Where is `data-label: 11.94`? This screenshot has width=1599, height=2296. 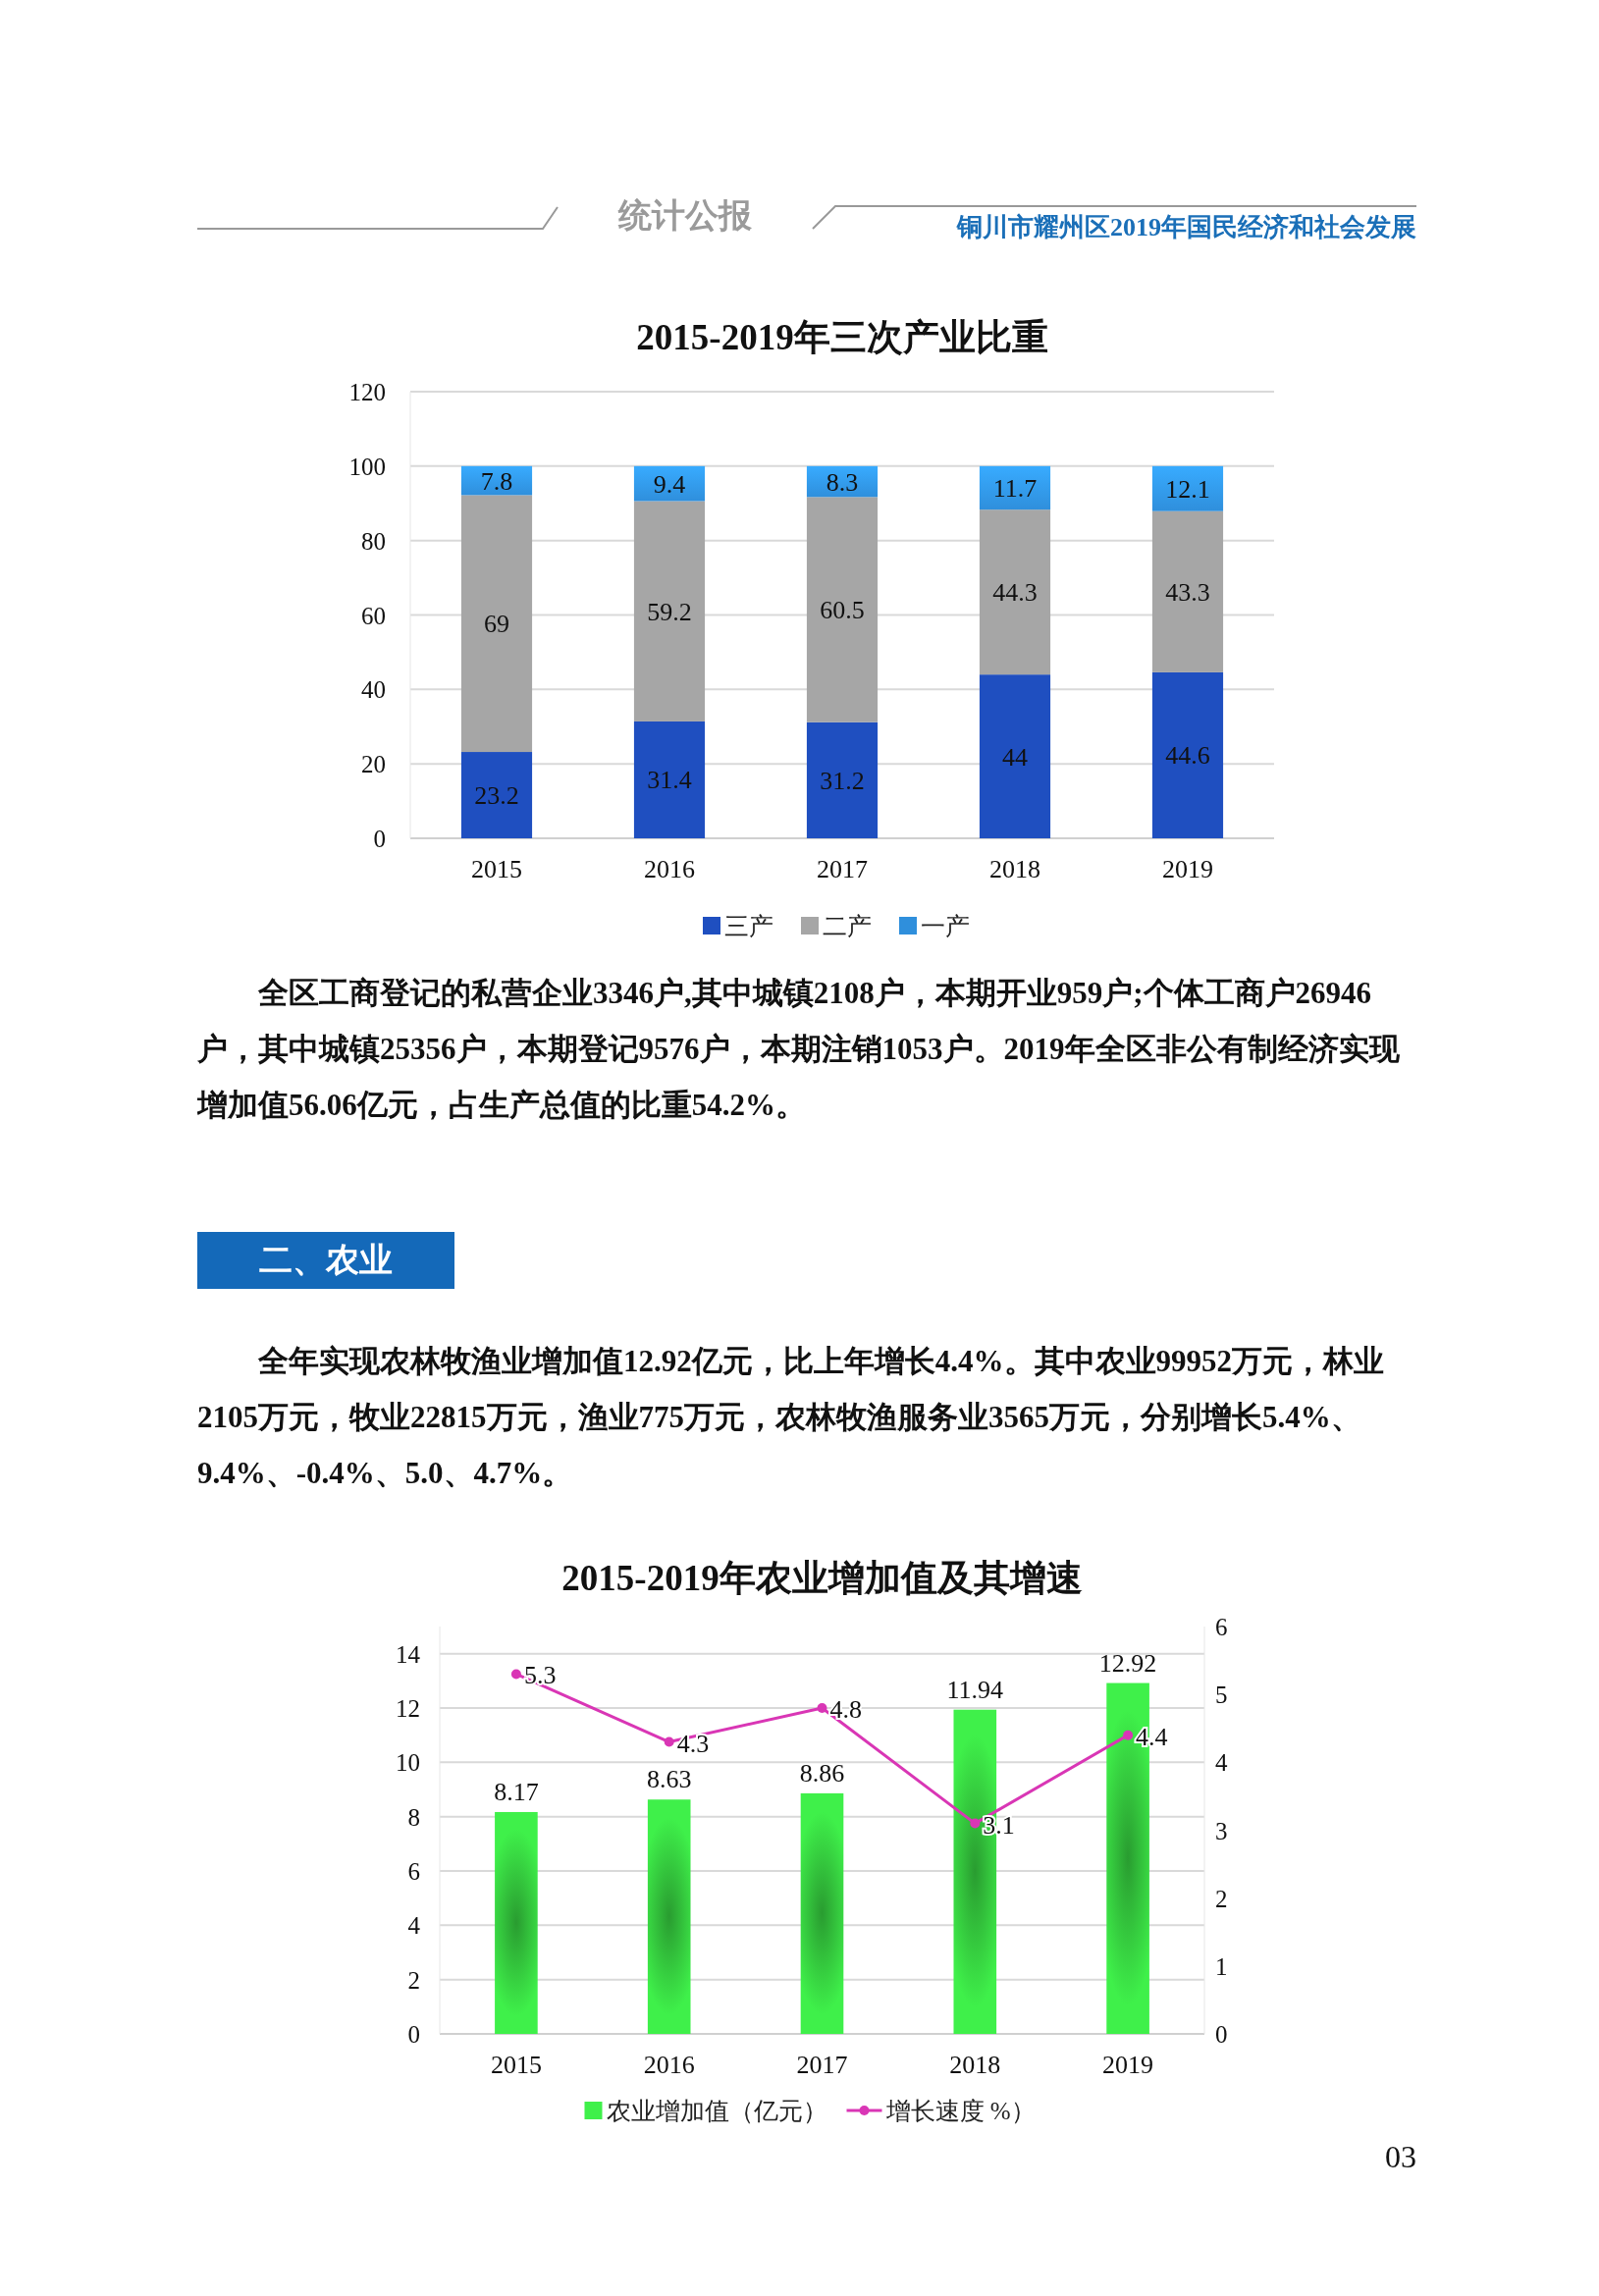 data-label: 11.94 is located at coordinates (975, 1689).